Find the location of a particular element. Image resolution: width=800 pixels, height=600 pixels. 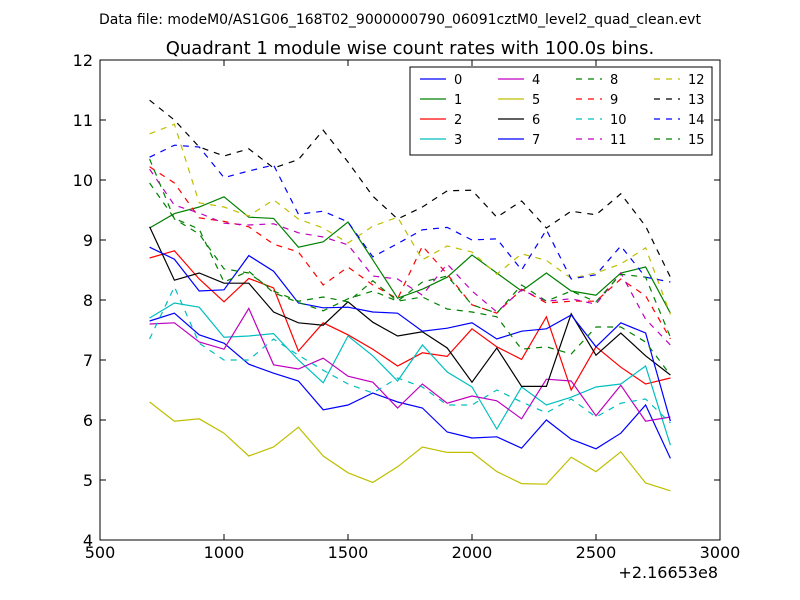

legend-label: 2 is located at coordinates (458, 120).